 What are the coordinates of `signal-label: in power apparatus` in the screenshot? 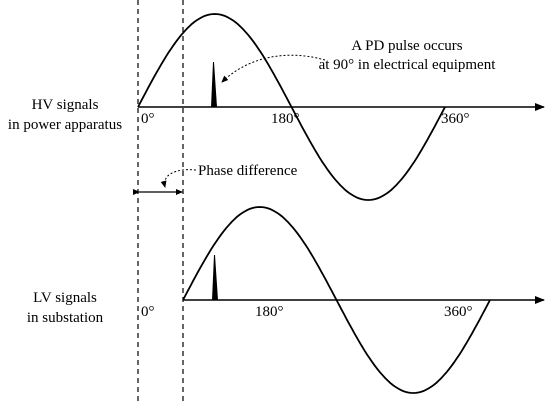 It's located at (65, 125).